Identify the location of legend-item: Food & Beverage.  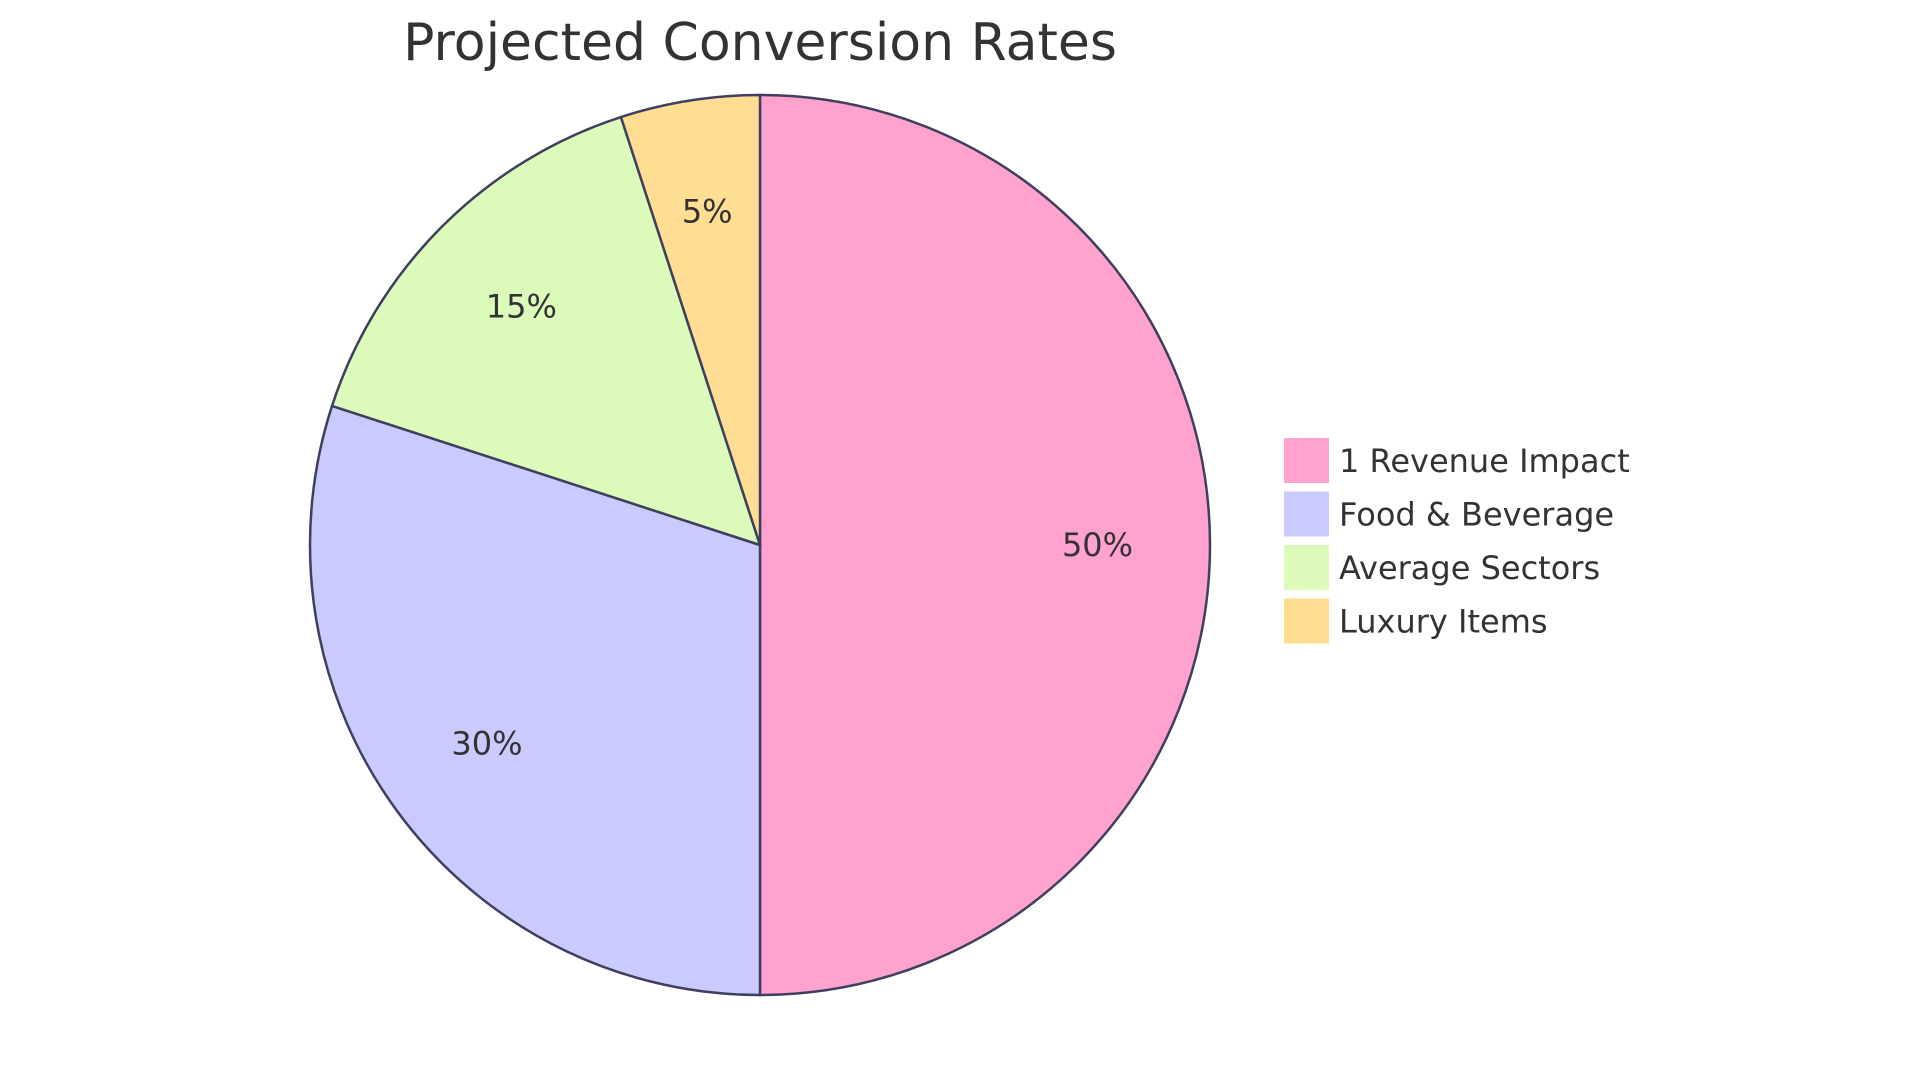
(1449, 514).